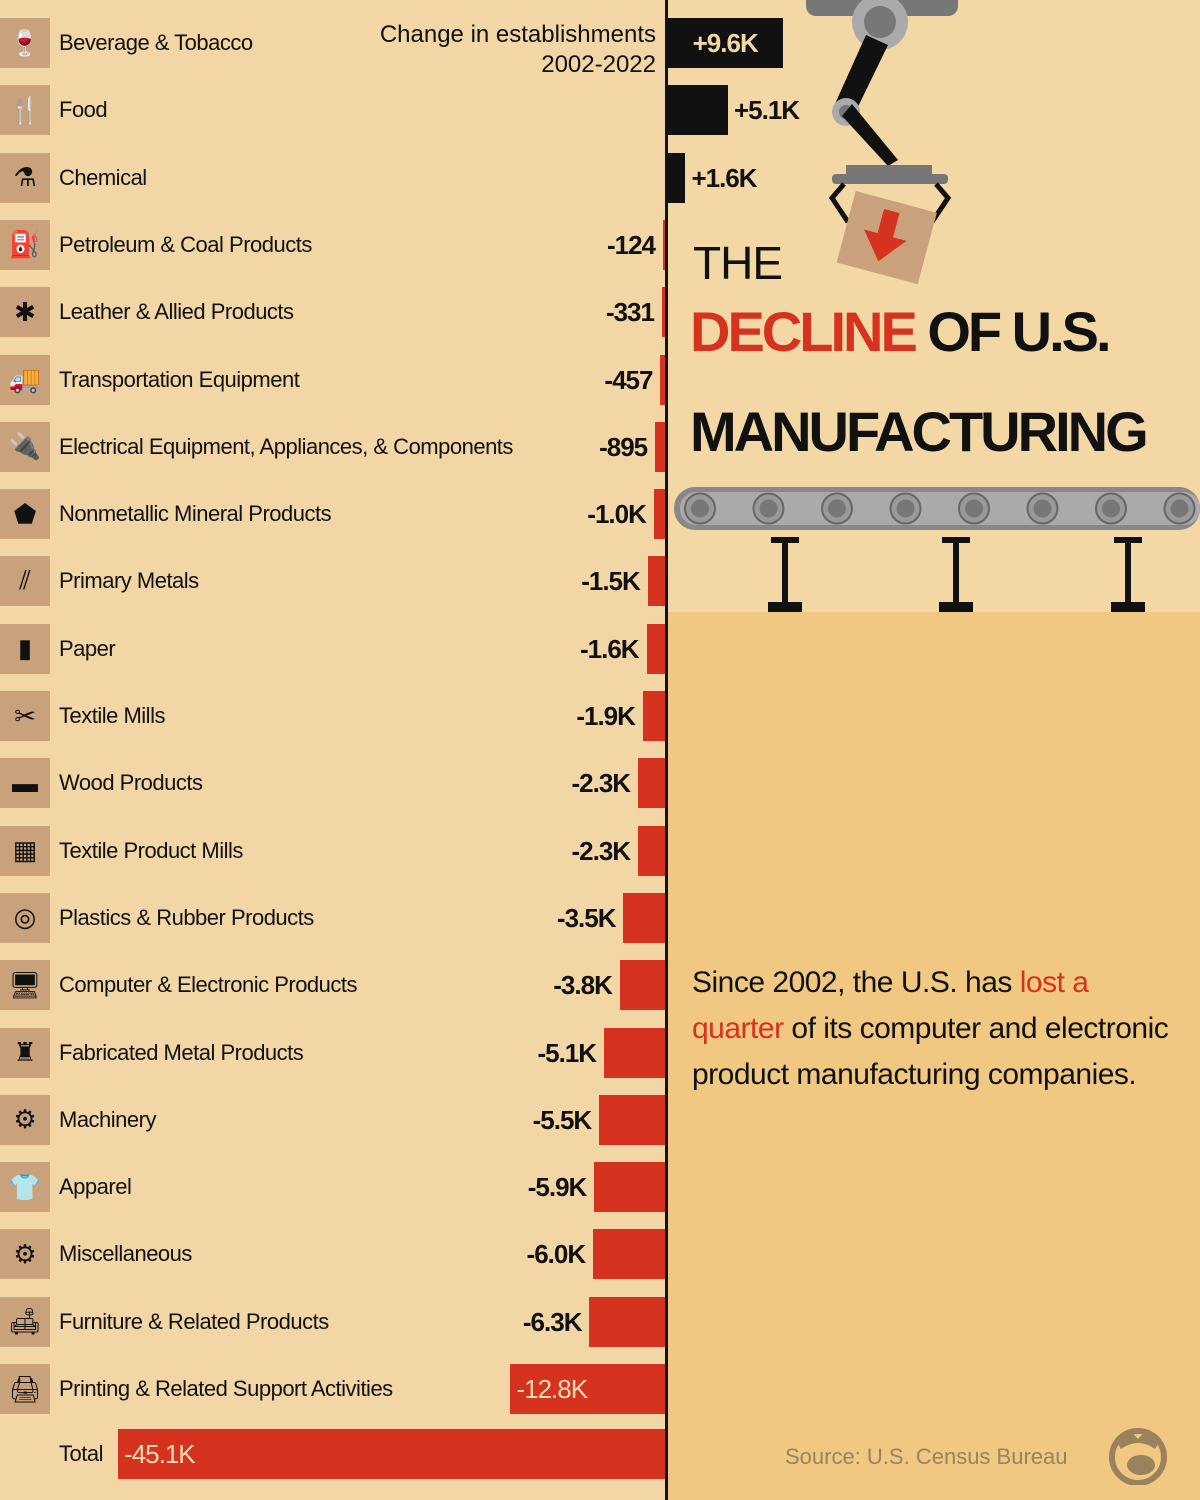  Describe the element at coordinates (333, 783) in the screenshot. I see `bar-row: ▬ Wood Products -2.3K` at that location.